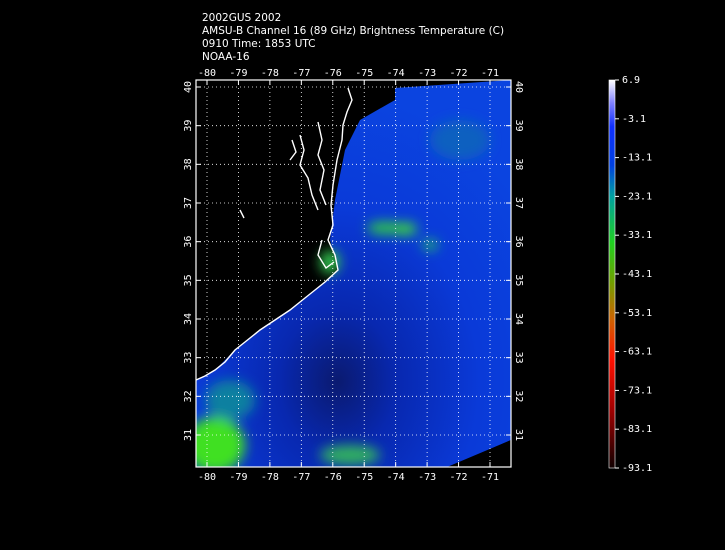 Image resolution: width=725 pixels, height=550 pixels. I want to click on colorbar-label: -73.1, so click(637, 390).